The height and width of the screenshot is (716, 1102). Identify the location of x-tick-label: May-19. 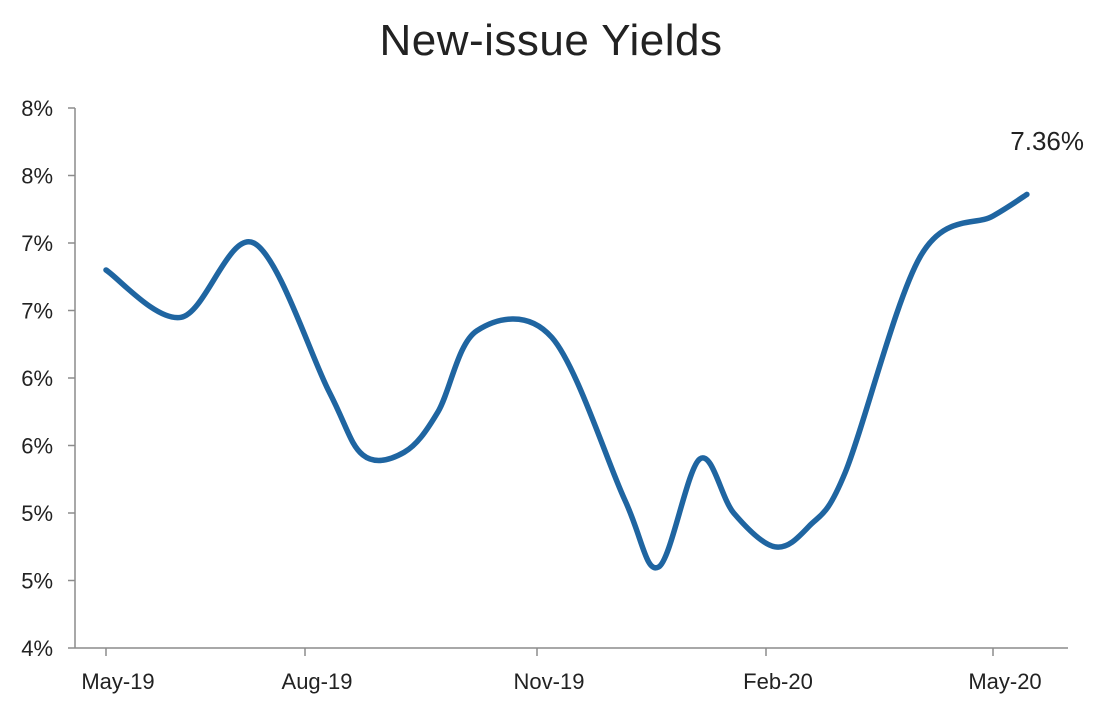
(117, 681).